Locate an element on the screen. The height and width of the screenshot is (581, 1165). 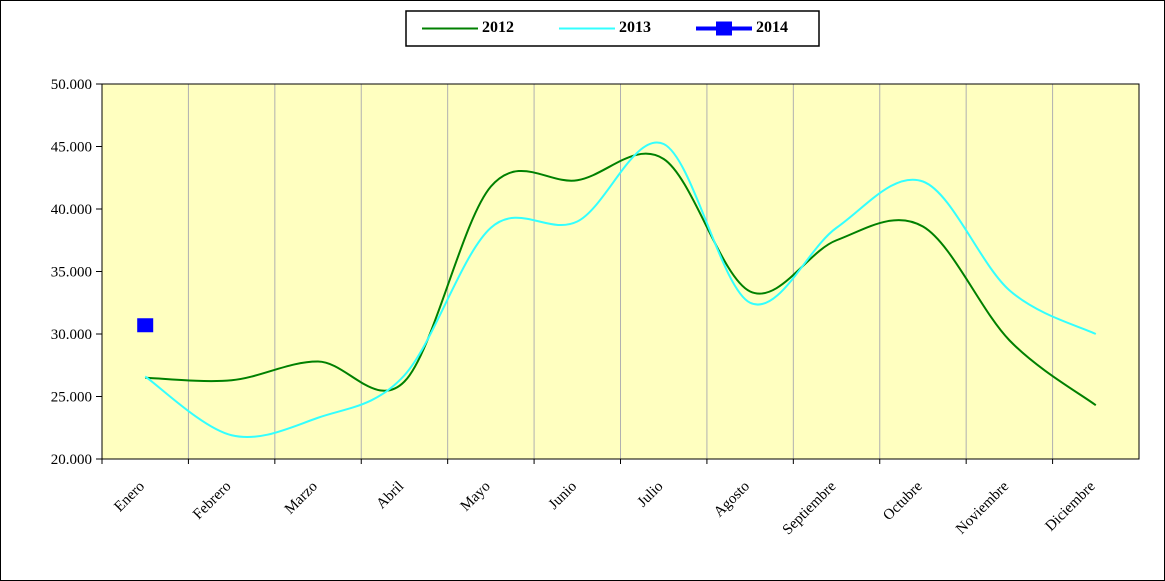
y-tick-label: 45.000 is located at coordinates (71, 148).